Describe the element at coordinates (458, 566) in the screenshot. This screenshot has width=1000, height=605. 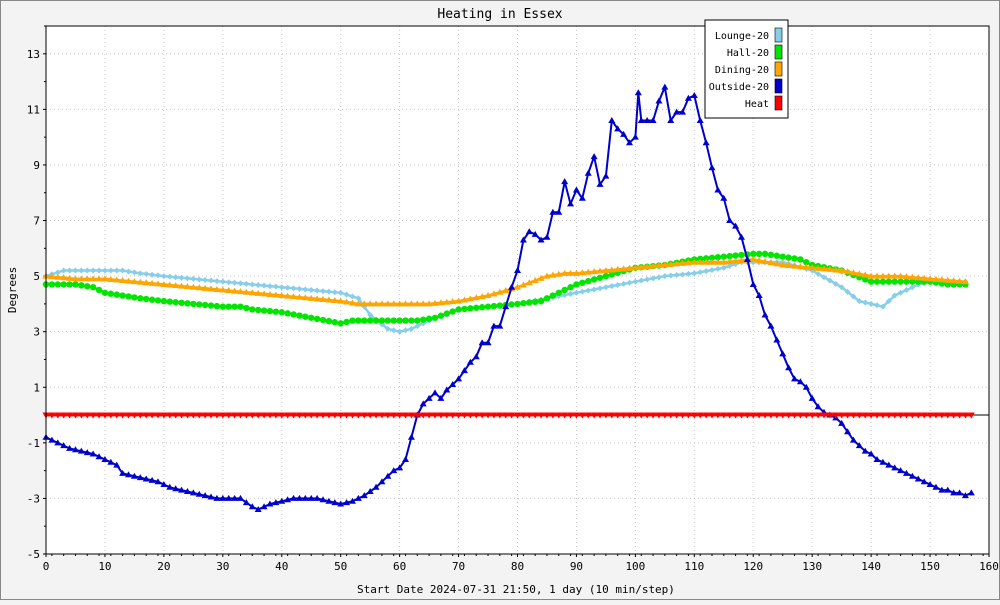
I see `x-tick-label: 70` at that location.